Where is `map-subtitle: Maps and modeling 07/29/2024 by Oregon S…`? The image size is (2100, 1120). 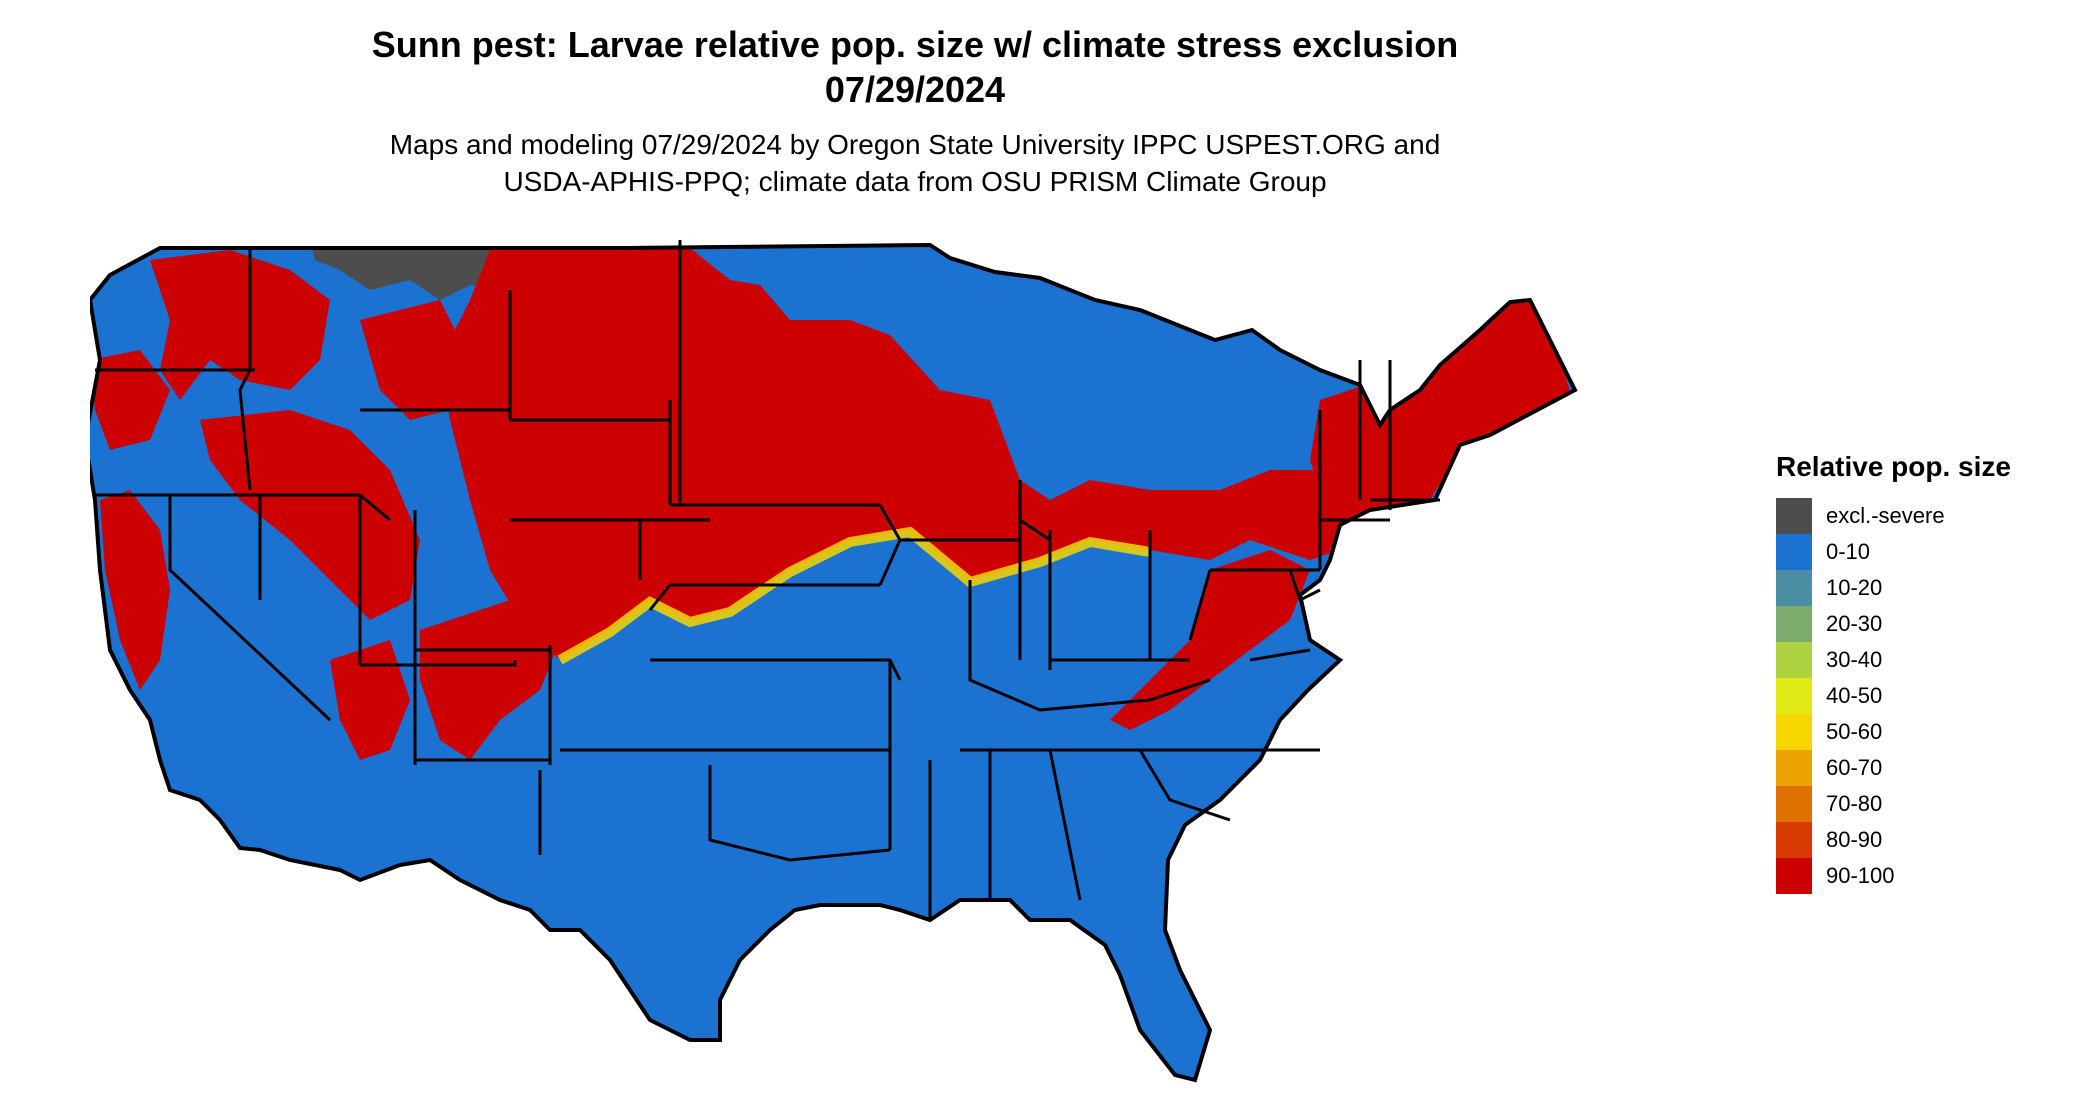
map-subtitle: Maps and modeling 07/29/2024 by Oregon S… is located at coordinates (915, 163).